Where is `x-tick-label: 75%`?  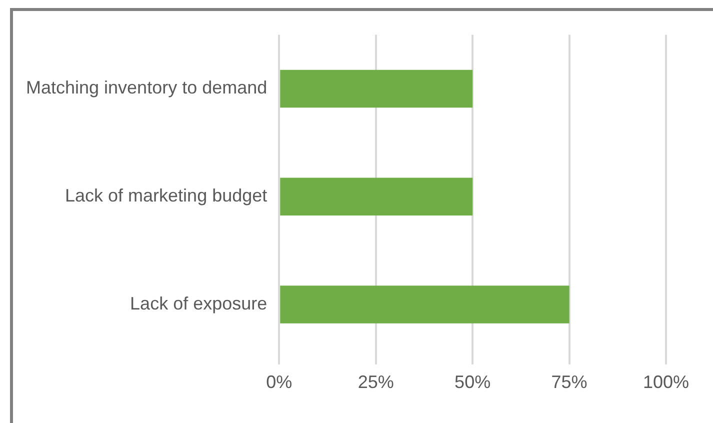 x-tick-label: 75% is located at coordinates (569, 382).